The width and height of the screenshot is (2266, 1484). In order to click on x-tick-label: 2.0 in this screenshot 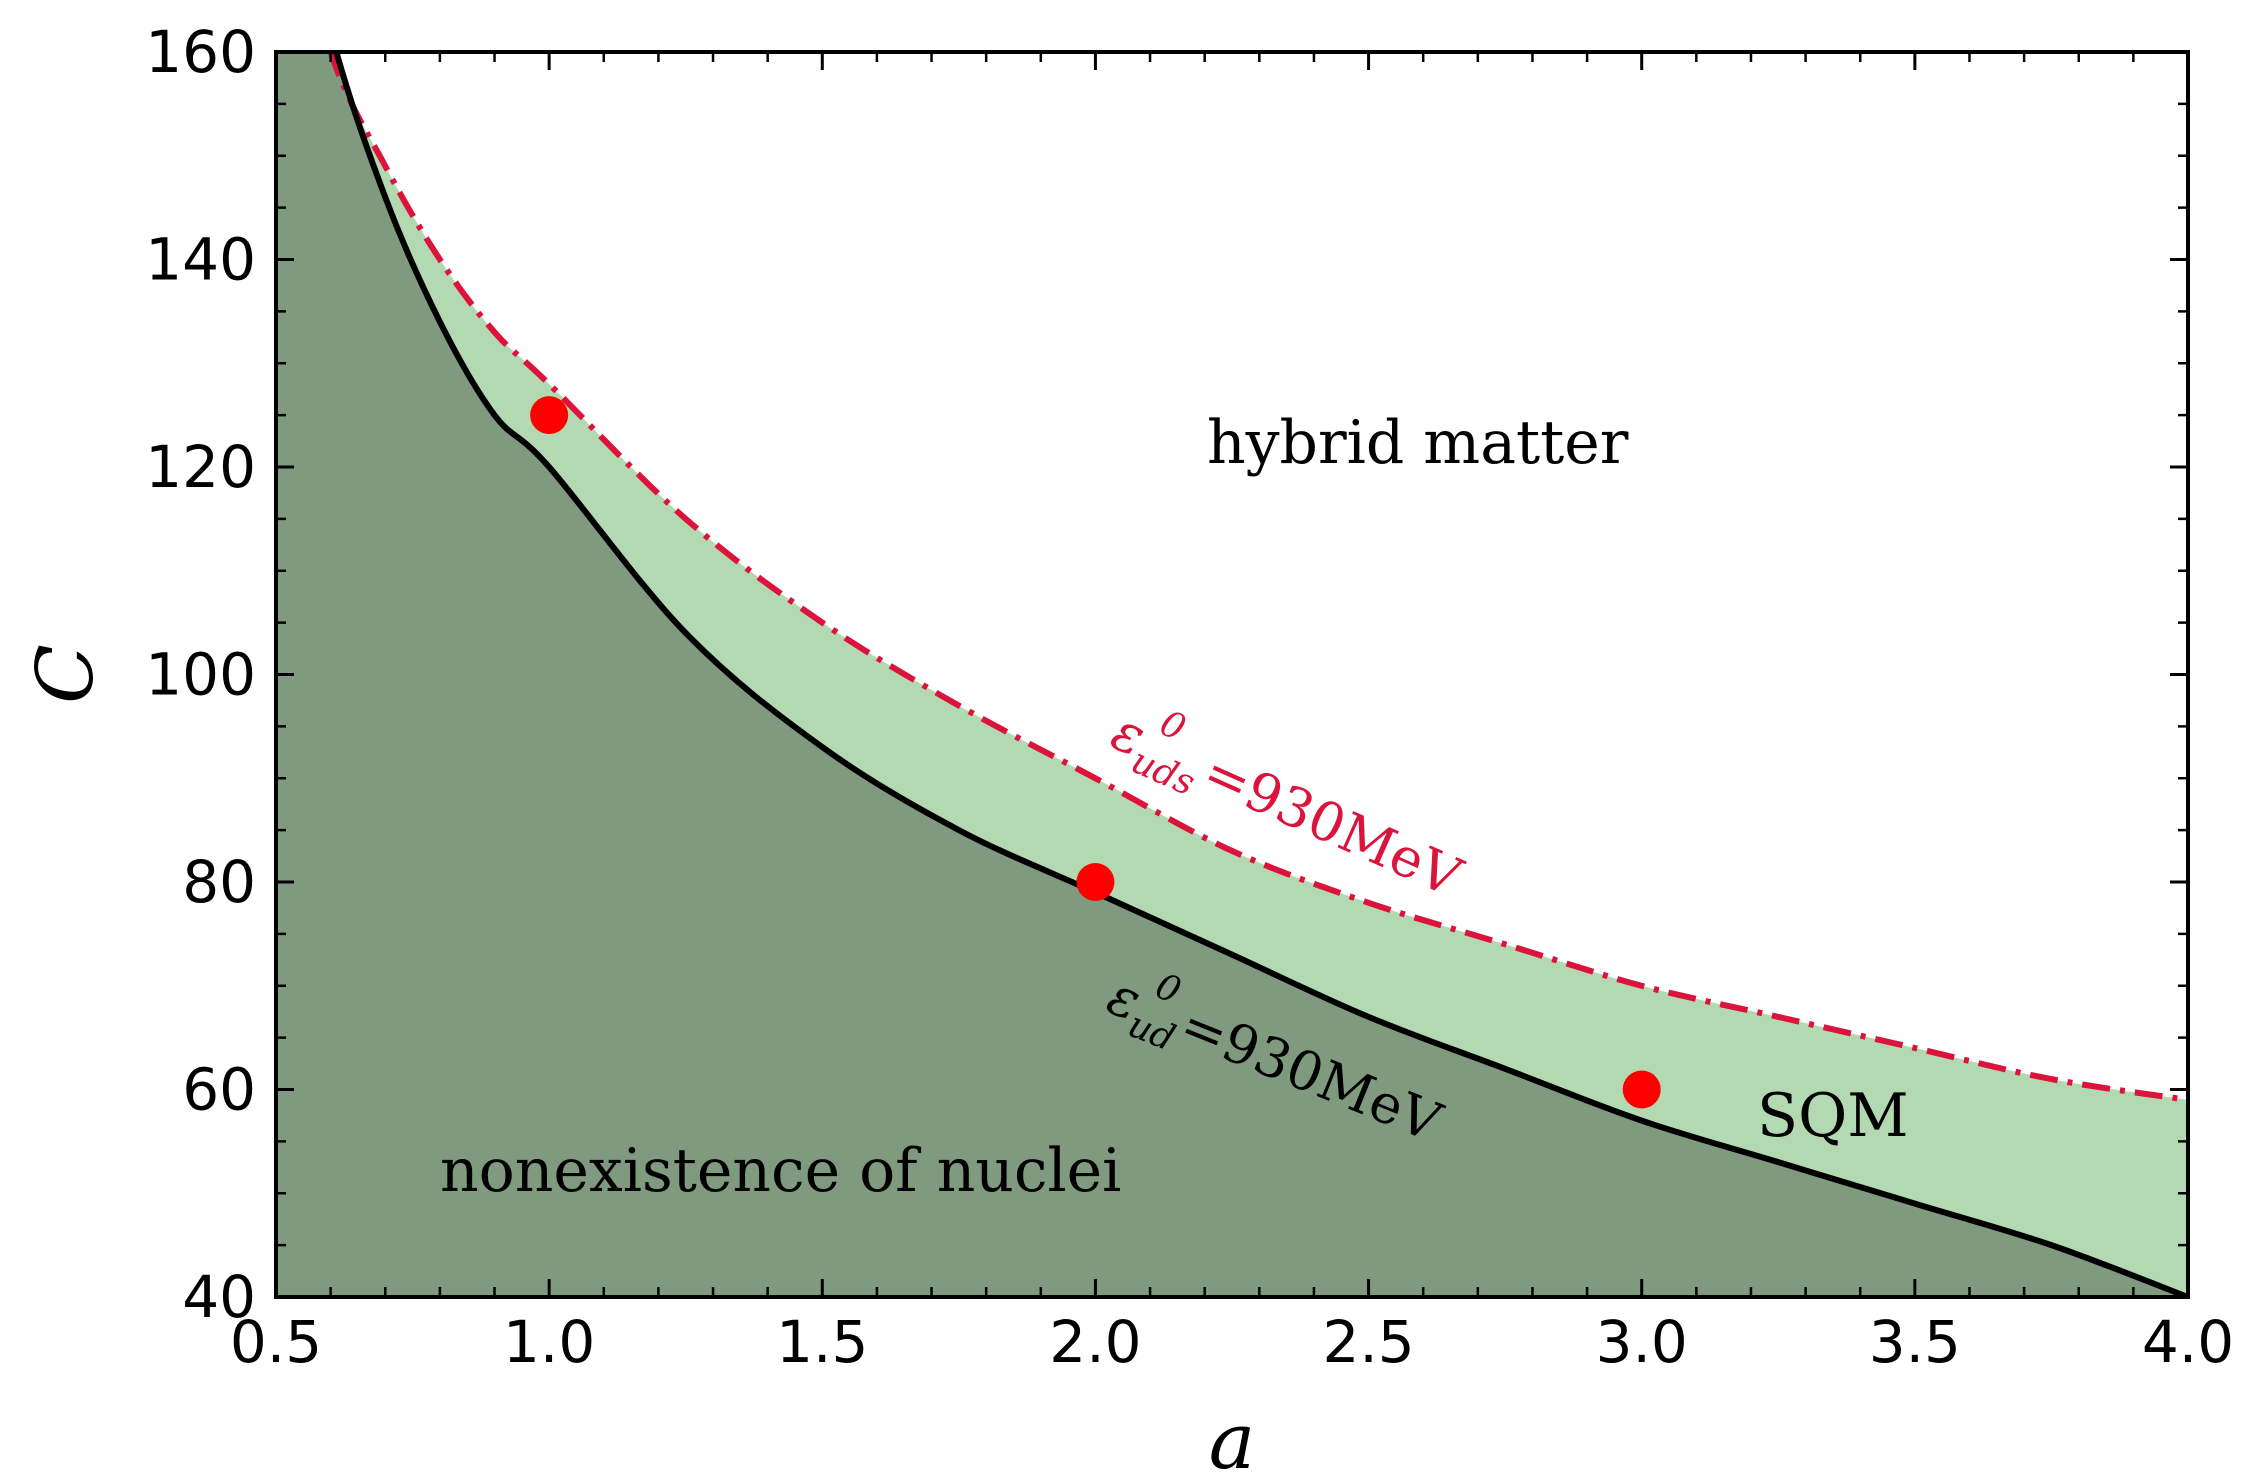, I will do `click(1095, 1342)`.